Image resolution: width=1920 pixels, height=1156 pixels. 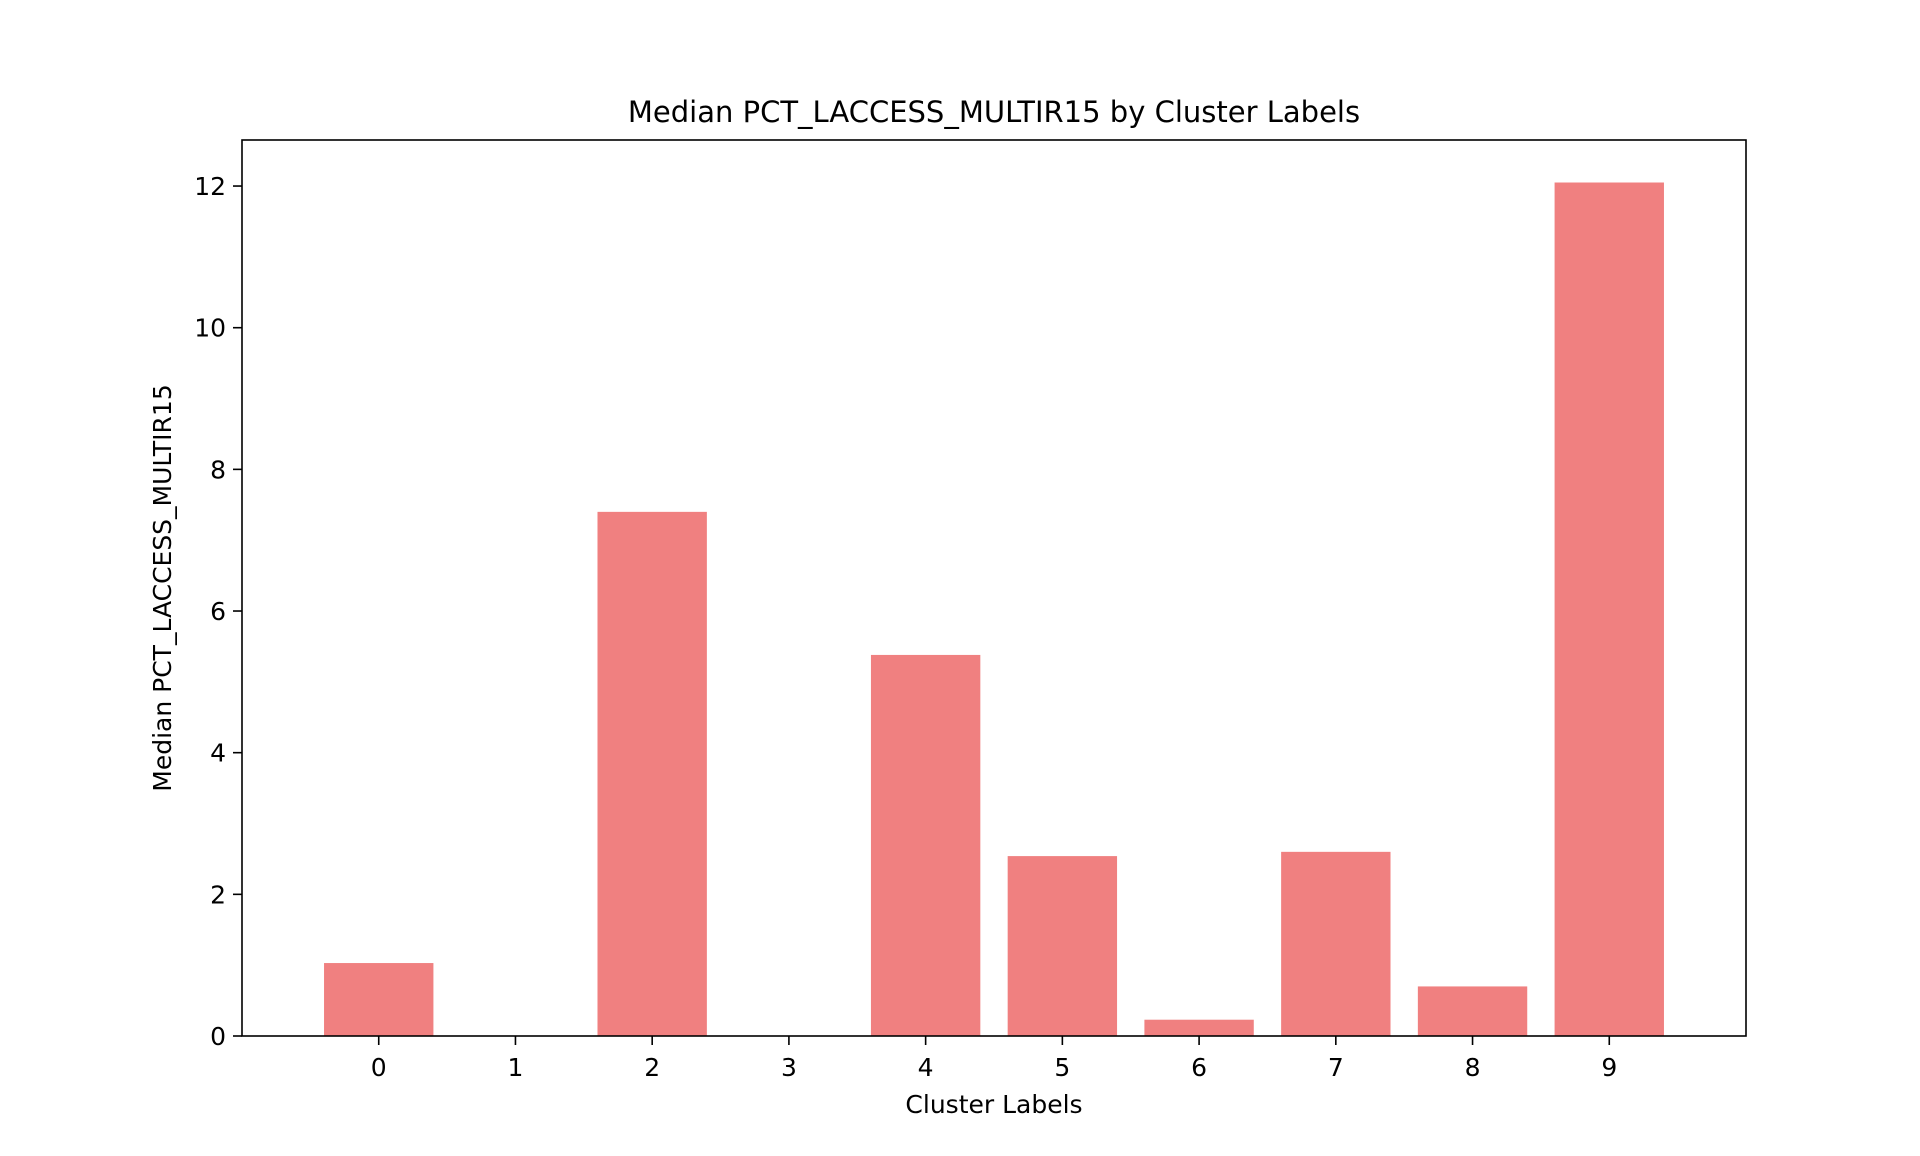 What do you see at coordinates (210, 186) in the screenshot?
I see `y-tick-label: 12` at bounding box center [210, 186].